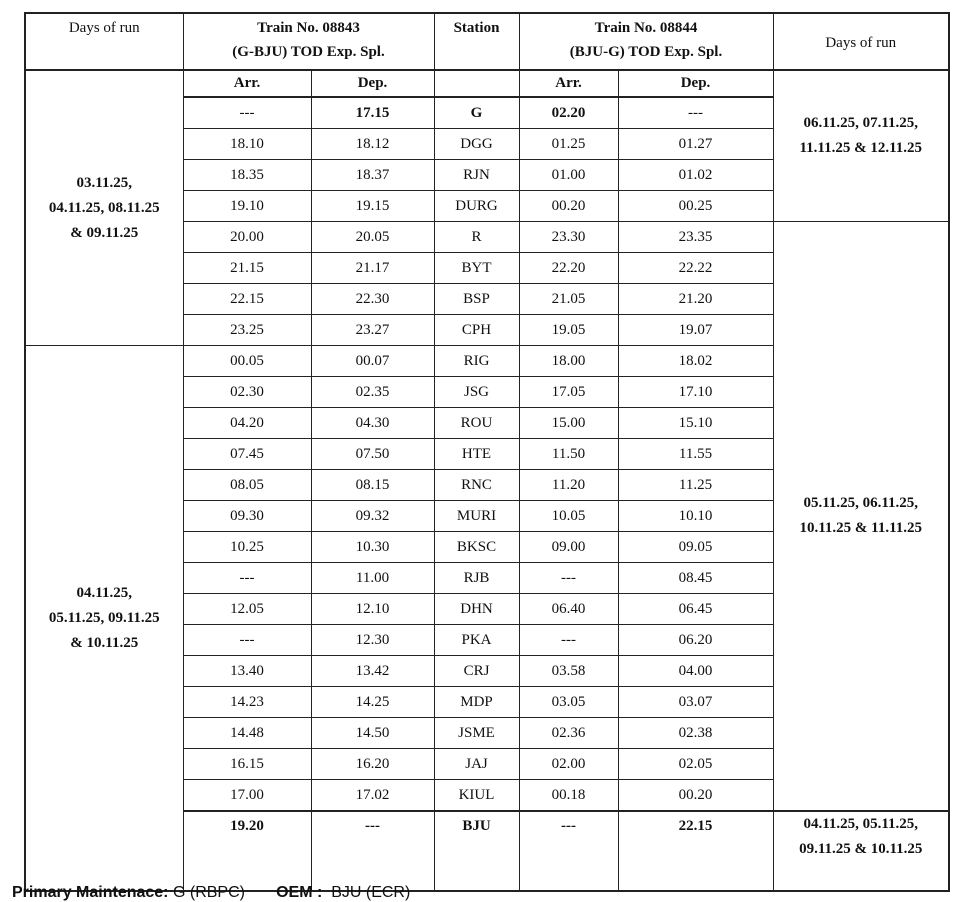 The image size is (962, 902). I want to click on dep-08844-cell: 19.07, so click(695, 330).